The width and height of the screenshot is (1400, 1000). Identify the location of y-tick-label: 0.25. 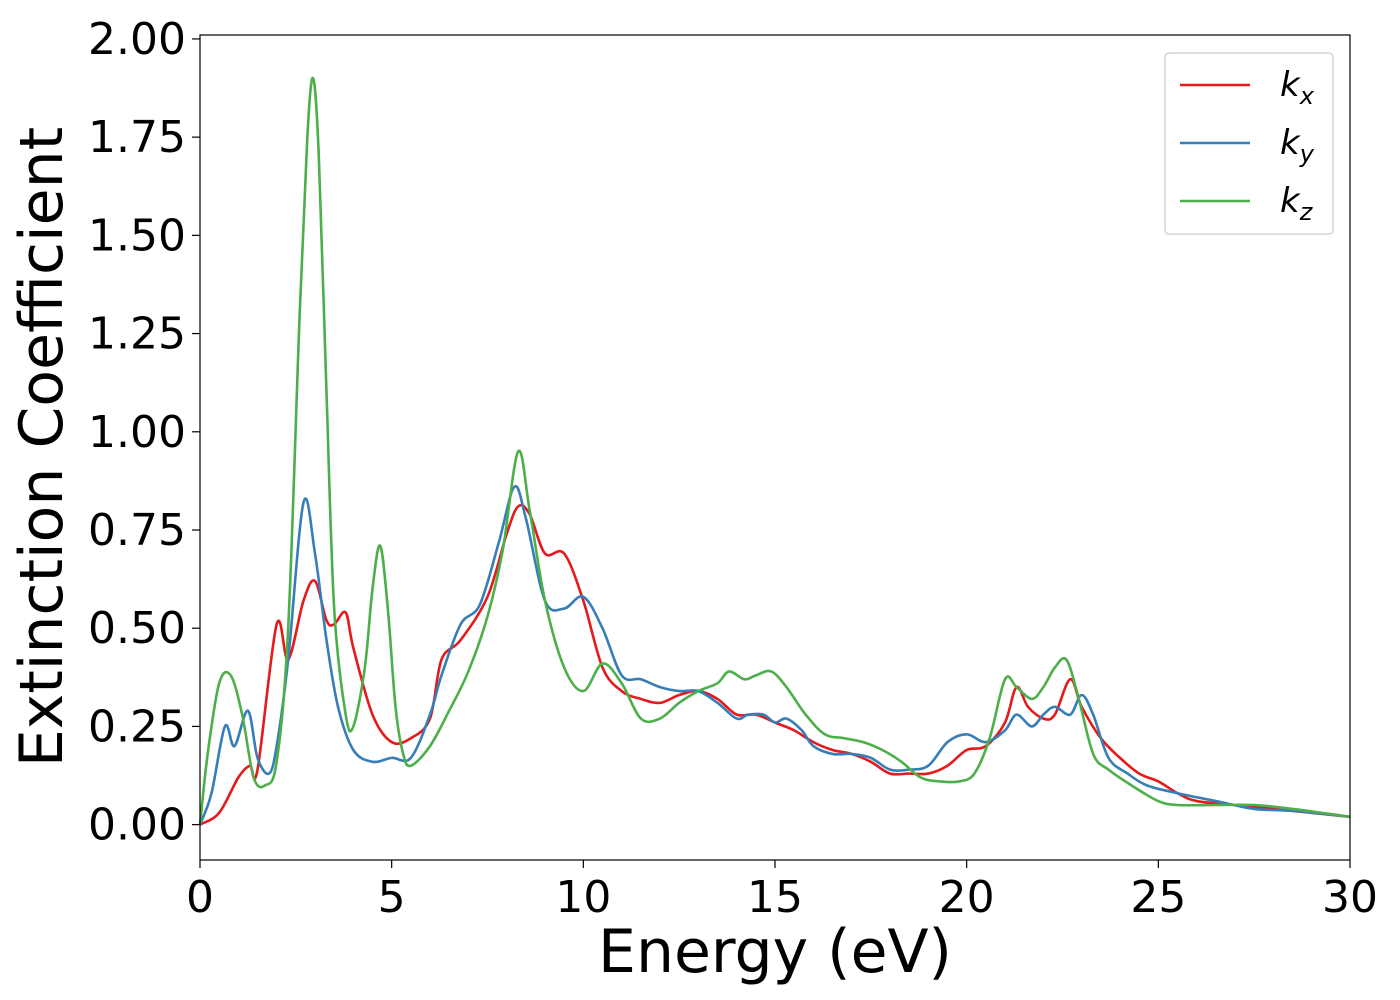
(137, 726).